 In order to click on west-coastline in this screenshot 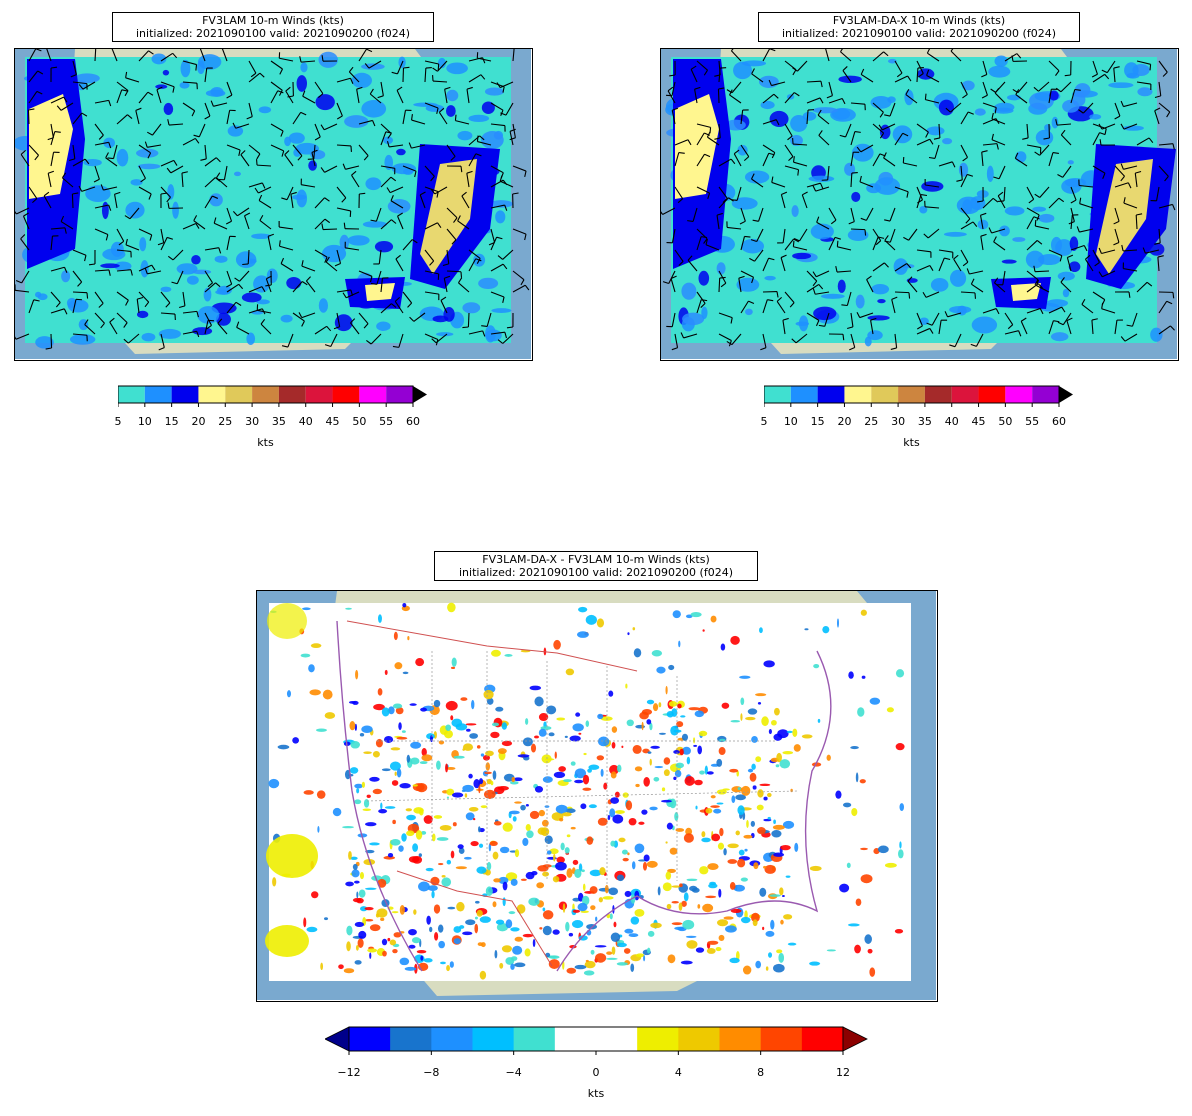, I will do `click(379, 796)`.